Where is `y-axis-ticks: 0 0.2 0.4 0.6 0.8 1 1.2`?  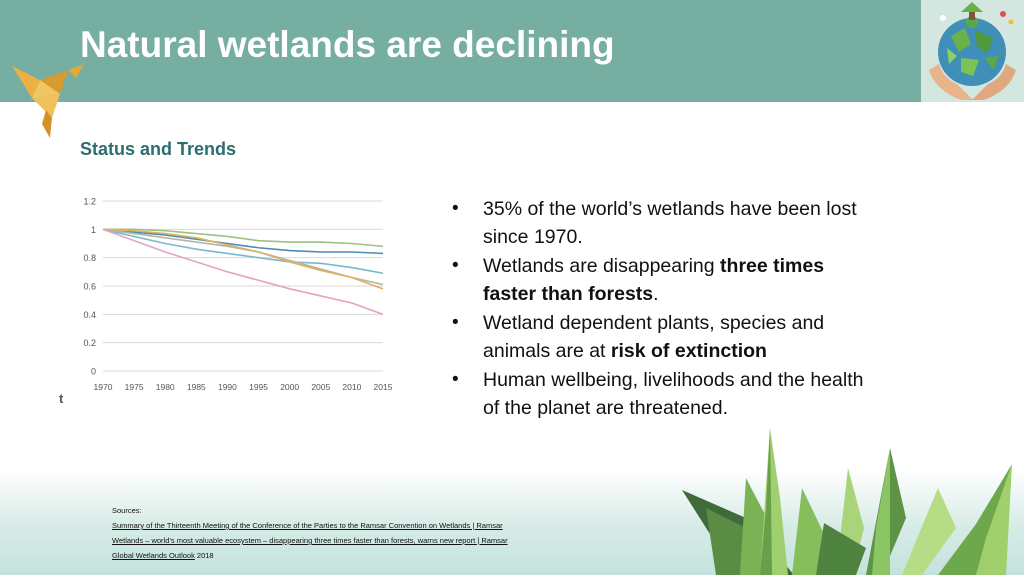
y-axis-ticks: 0 0.2 0.4 0.6 0.8 1 1.2 is located at coordinates (89, 287).